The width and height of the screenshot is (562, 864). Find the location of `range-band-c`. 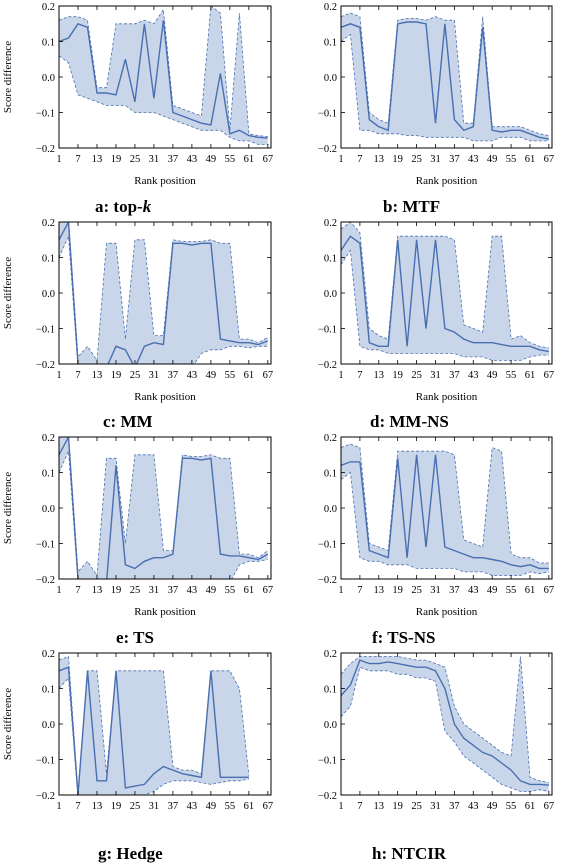

range-band-c is located at coordinates (163, 293).